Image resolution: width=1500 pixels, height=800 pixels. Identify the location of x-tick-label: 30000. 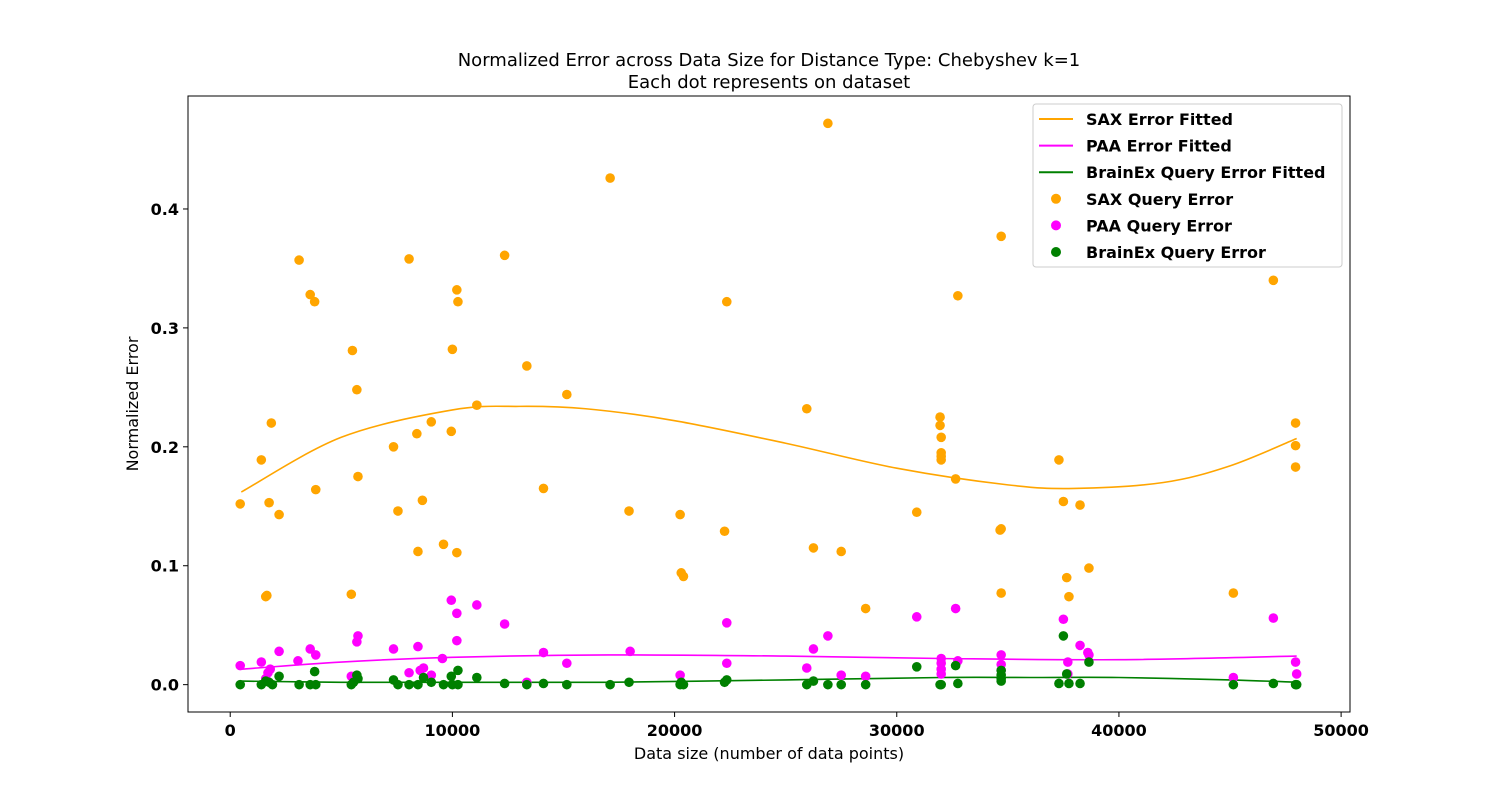
(897, 730).